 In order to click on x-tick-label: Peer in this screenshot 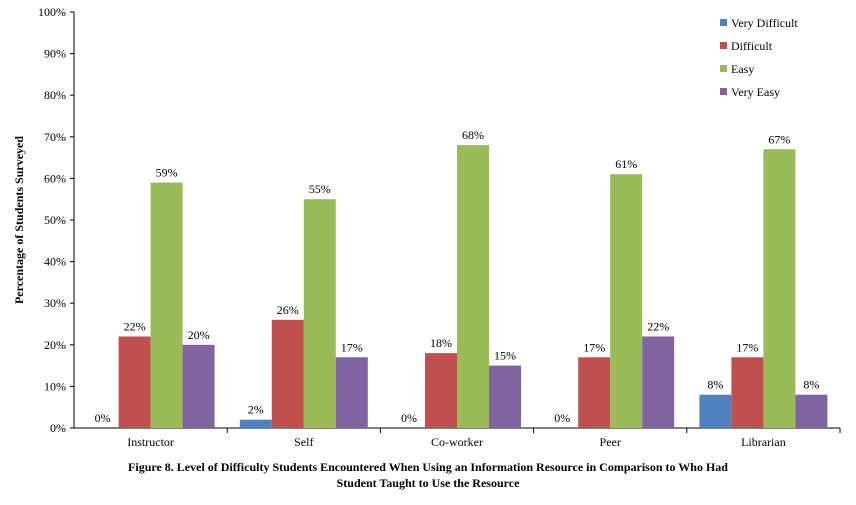, I will do `click(610, 442)`.